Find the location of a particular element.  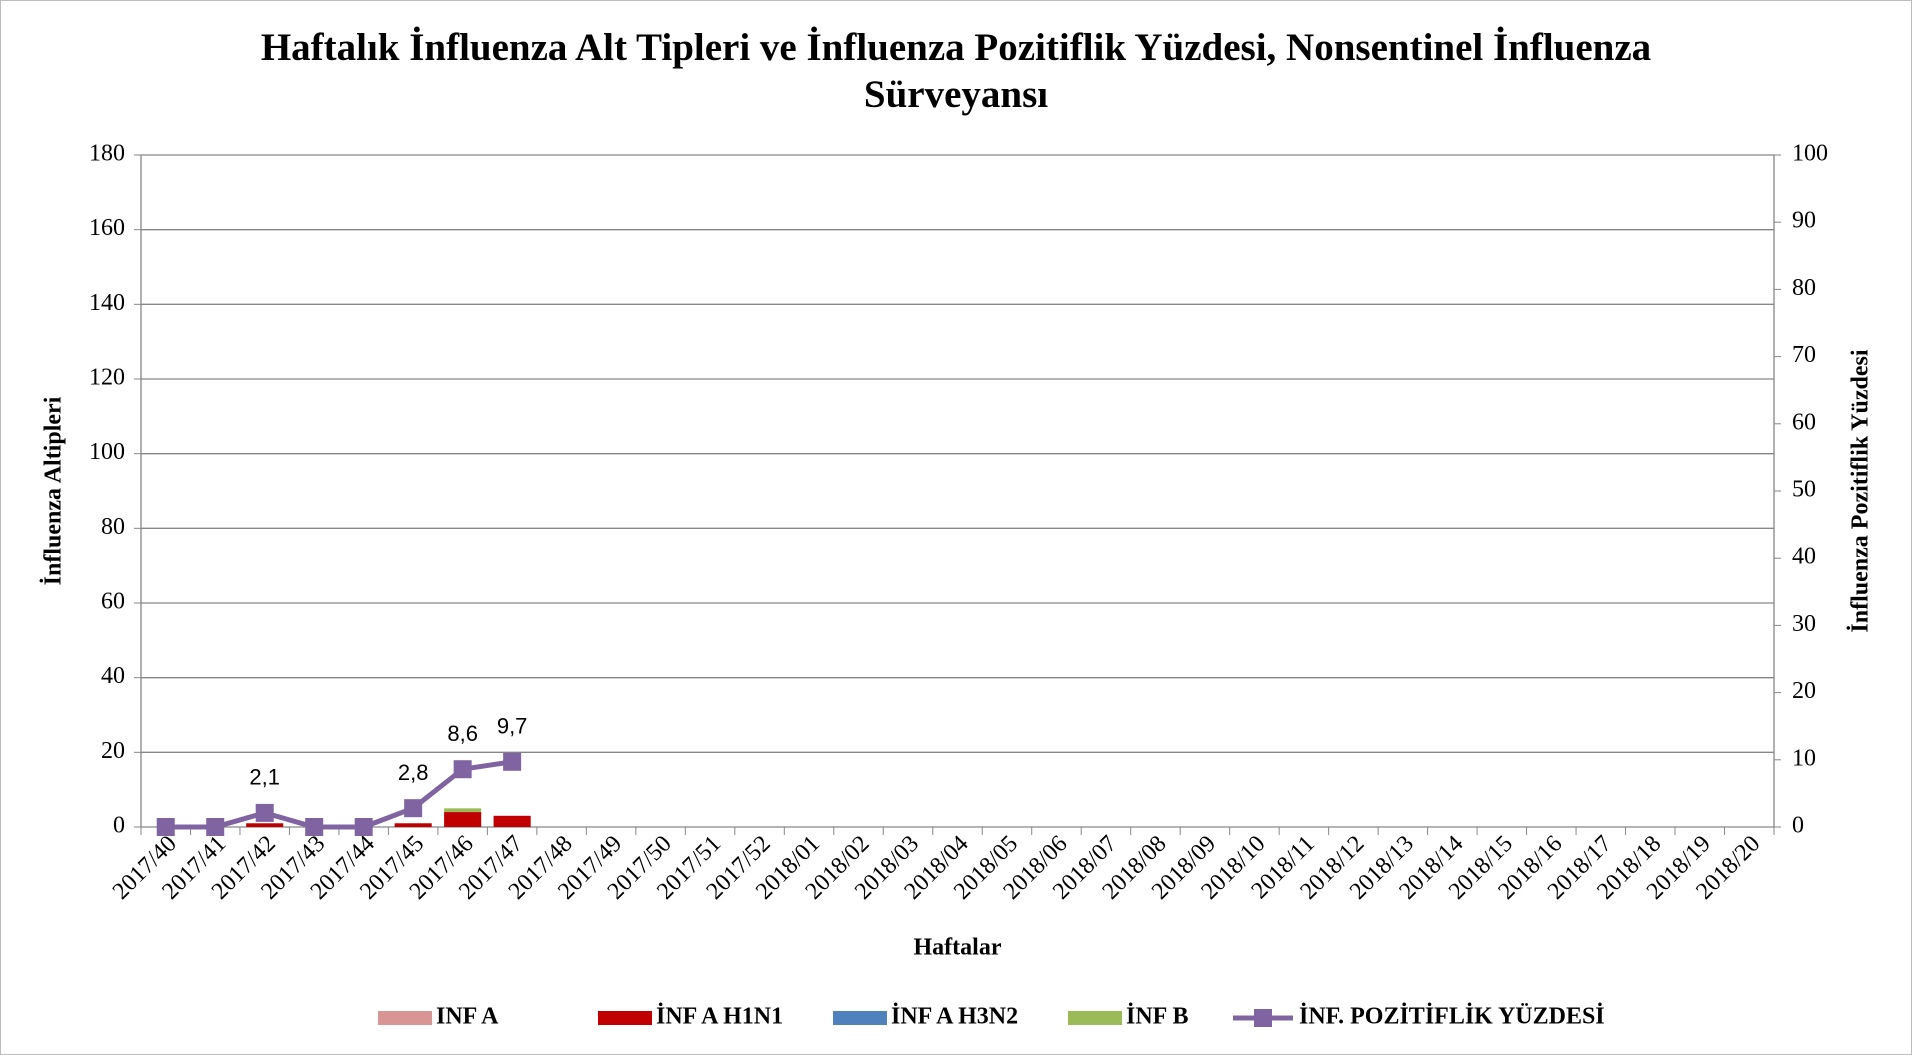

data-label: 8,6 is located at coordinates (462, 733).